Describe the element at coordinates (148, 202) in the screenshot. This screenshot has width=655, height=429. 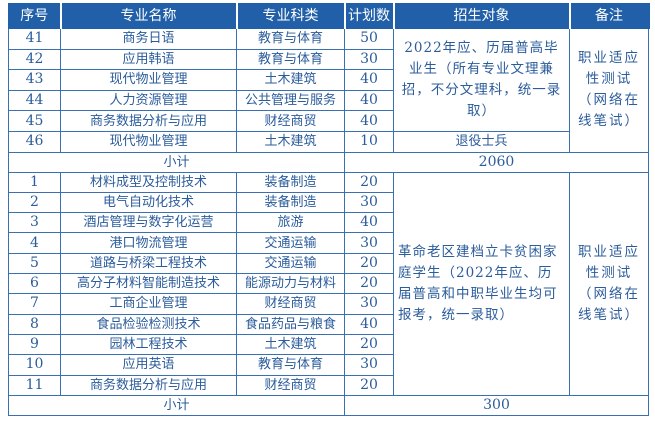
I see `major-name: 电气自动化技术` at that location.